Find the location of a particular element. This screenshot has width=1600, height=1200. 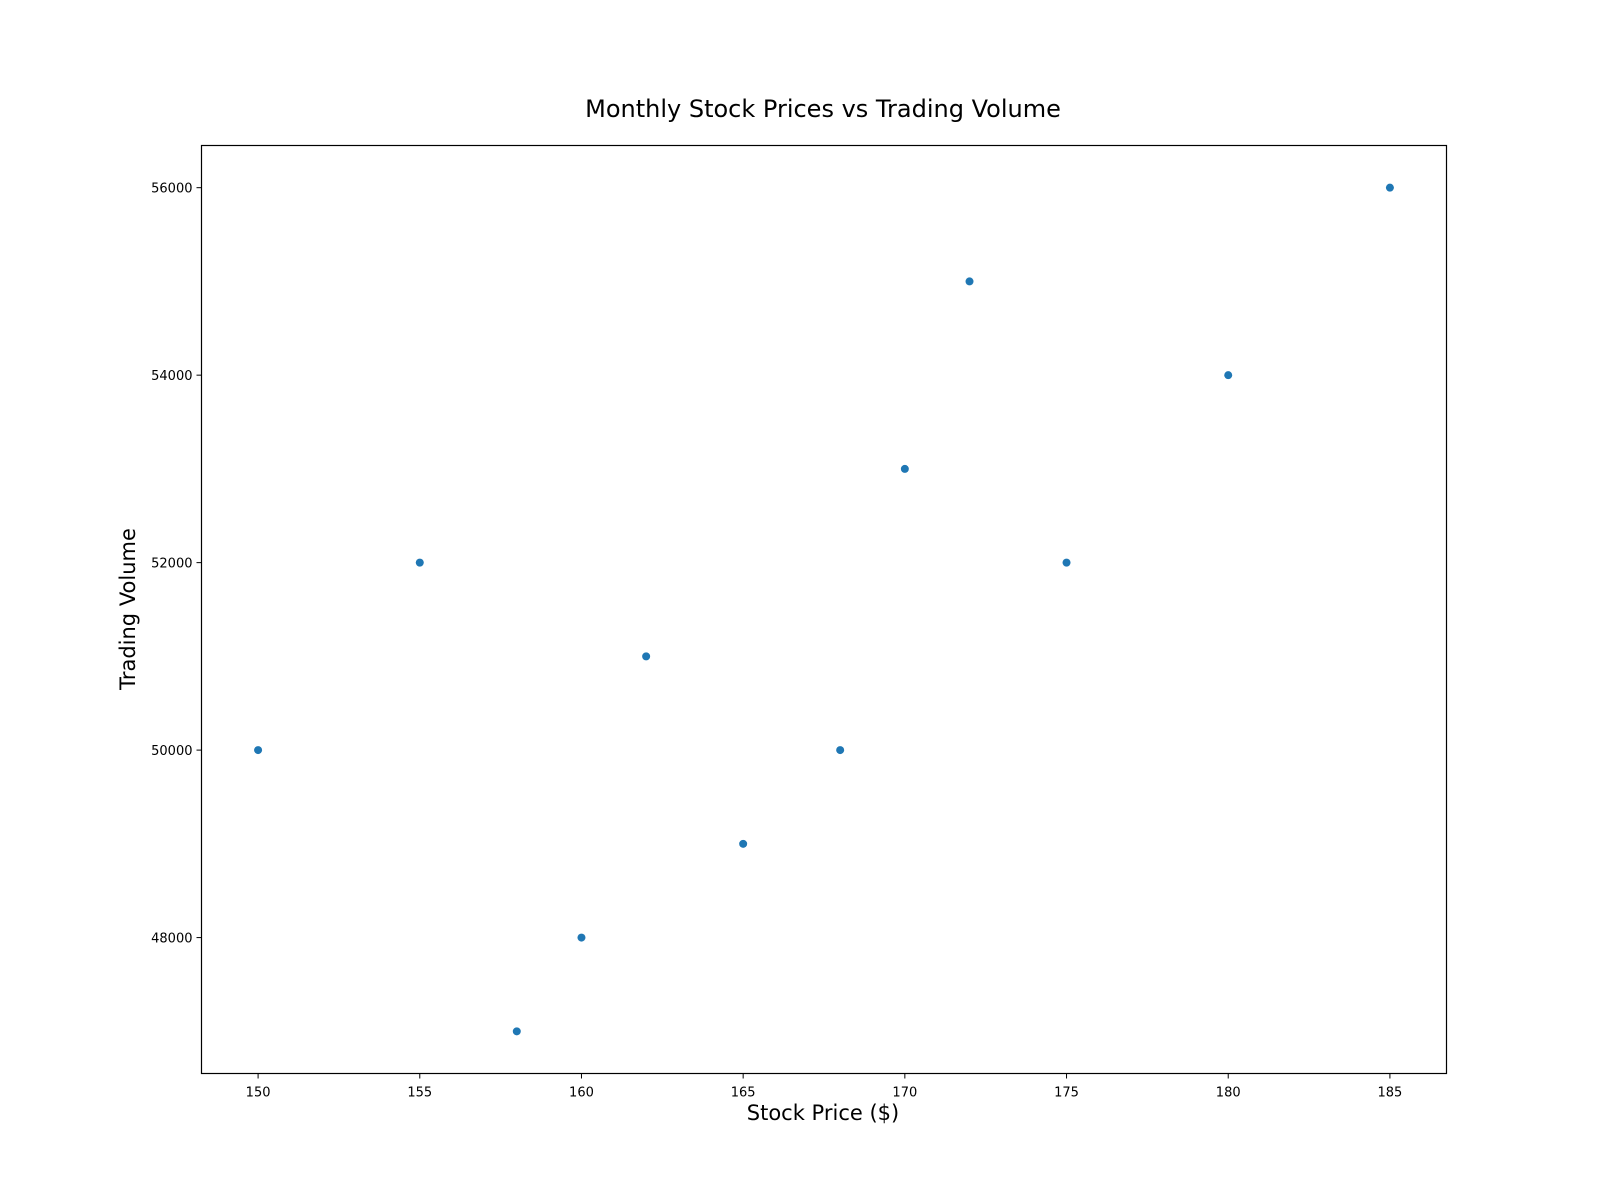

x-tick-label: 155 is located at coordinates (419, 1093).